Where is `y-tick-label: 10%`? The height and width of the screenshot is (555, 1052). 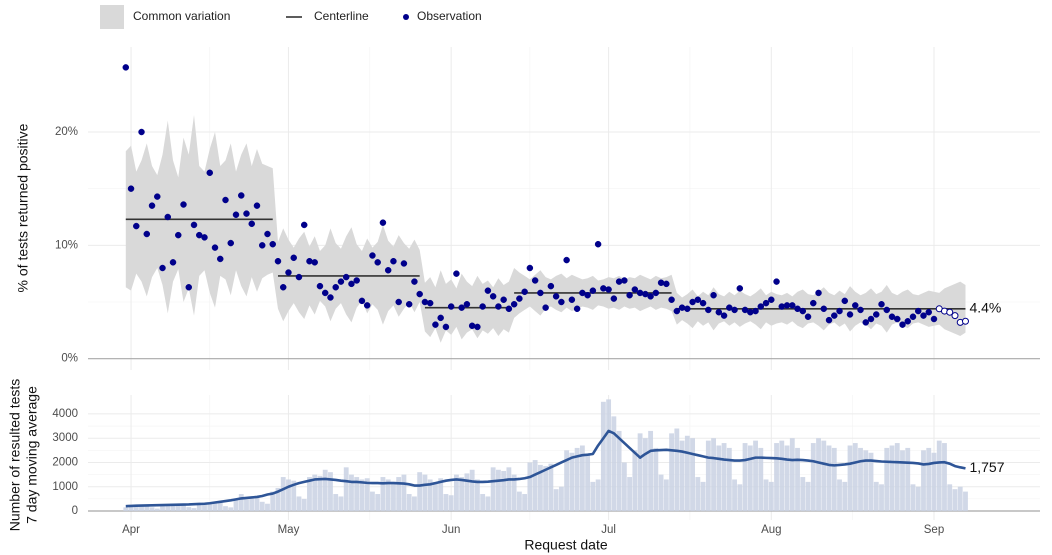
y-tick-label: 10% is located at coordinates (66, 245).